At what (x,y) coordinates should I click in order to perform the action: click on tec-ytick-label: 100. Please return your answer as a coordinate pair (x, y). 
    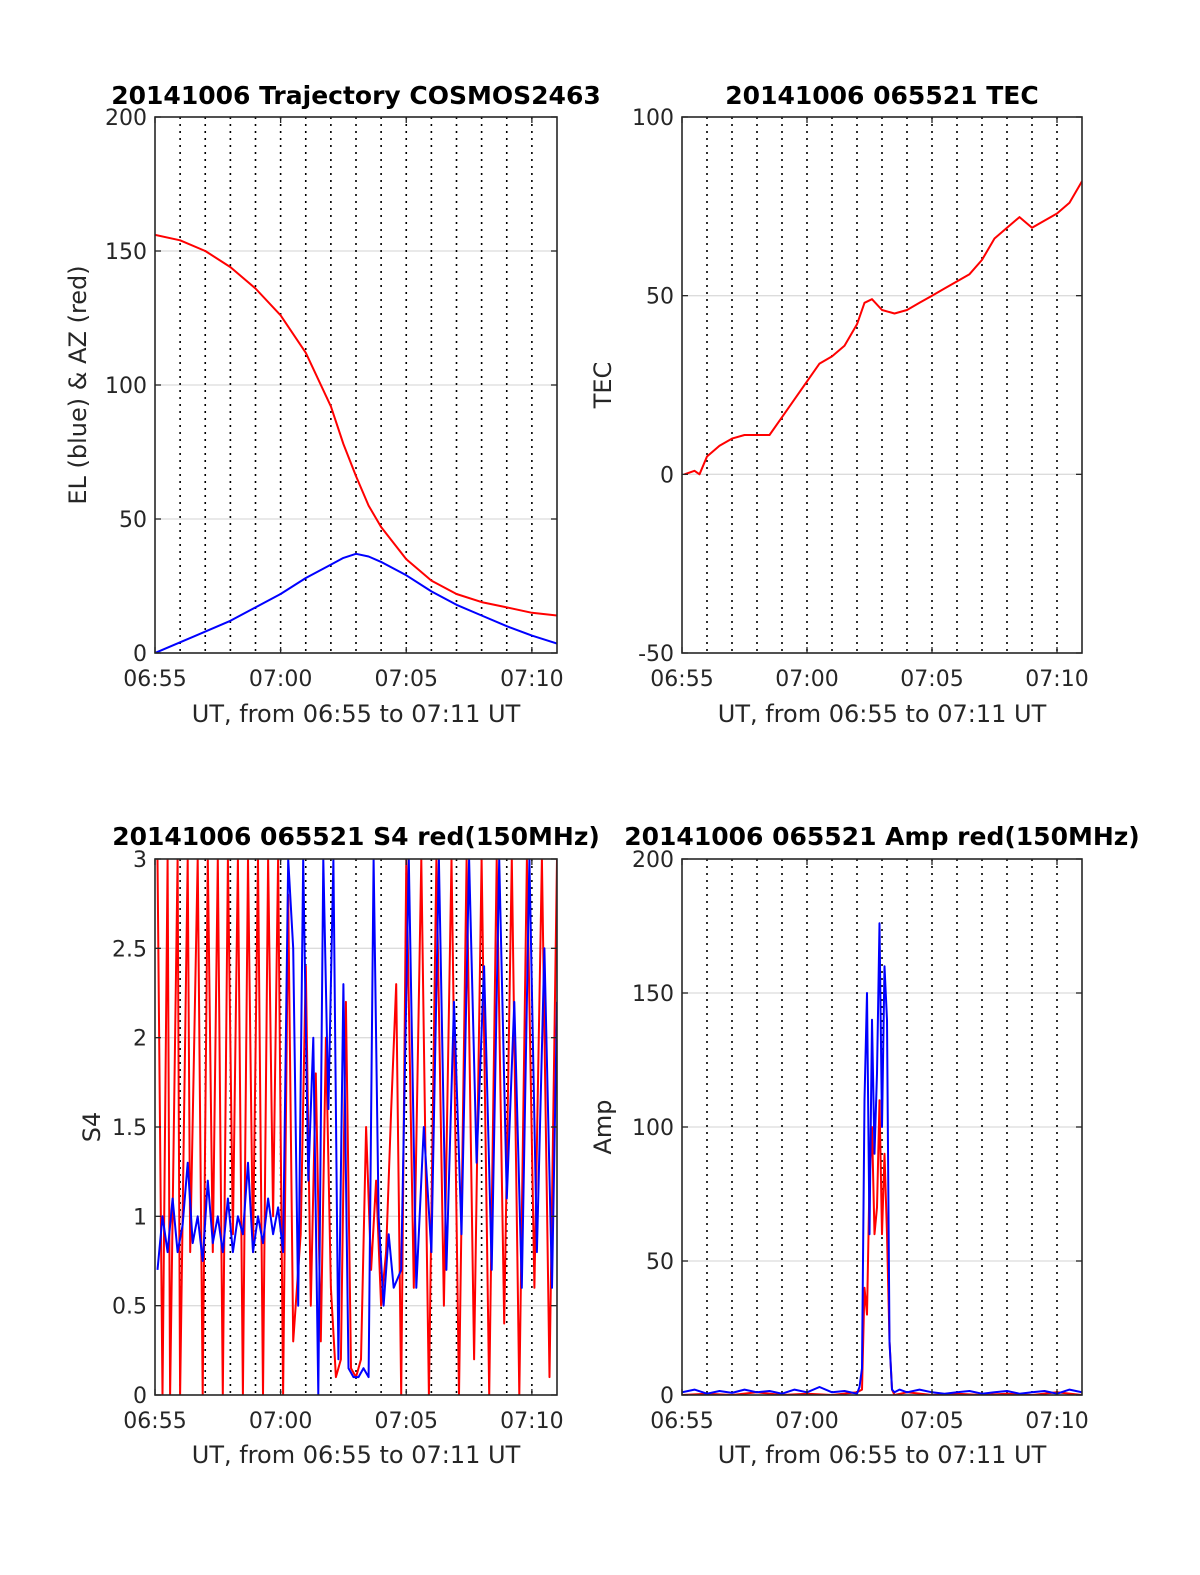
    Looking at the image, I should click on (653, 118).